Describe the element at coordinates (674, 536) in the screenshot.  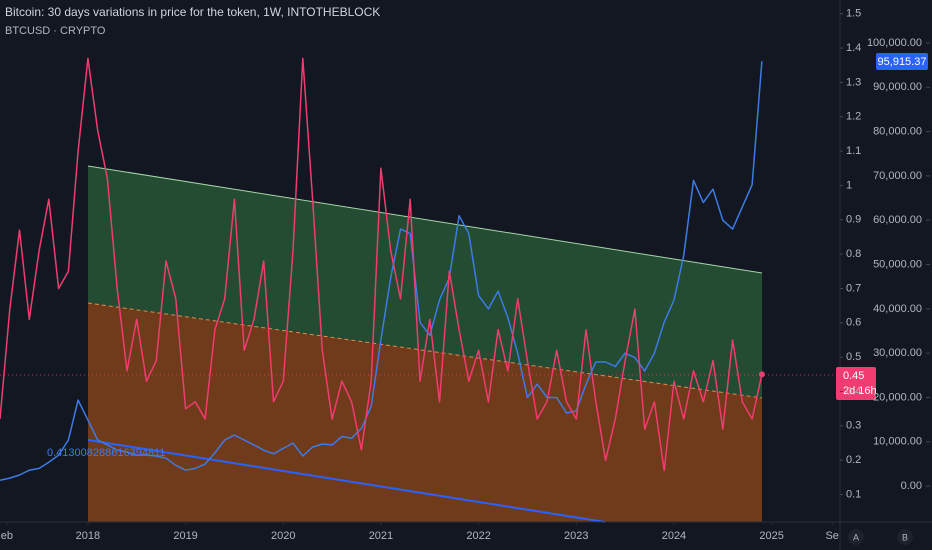
I see `x-tick-label: 2024` at that location.